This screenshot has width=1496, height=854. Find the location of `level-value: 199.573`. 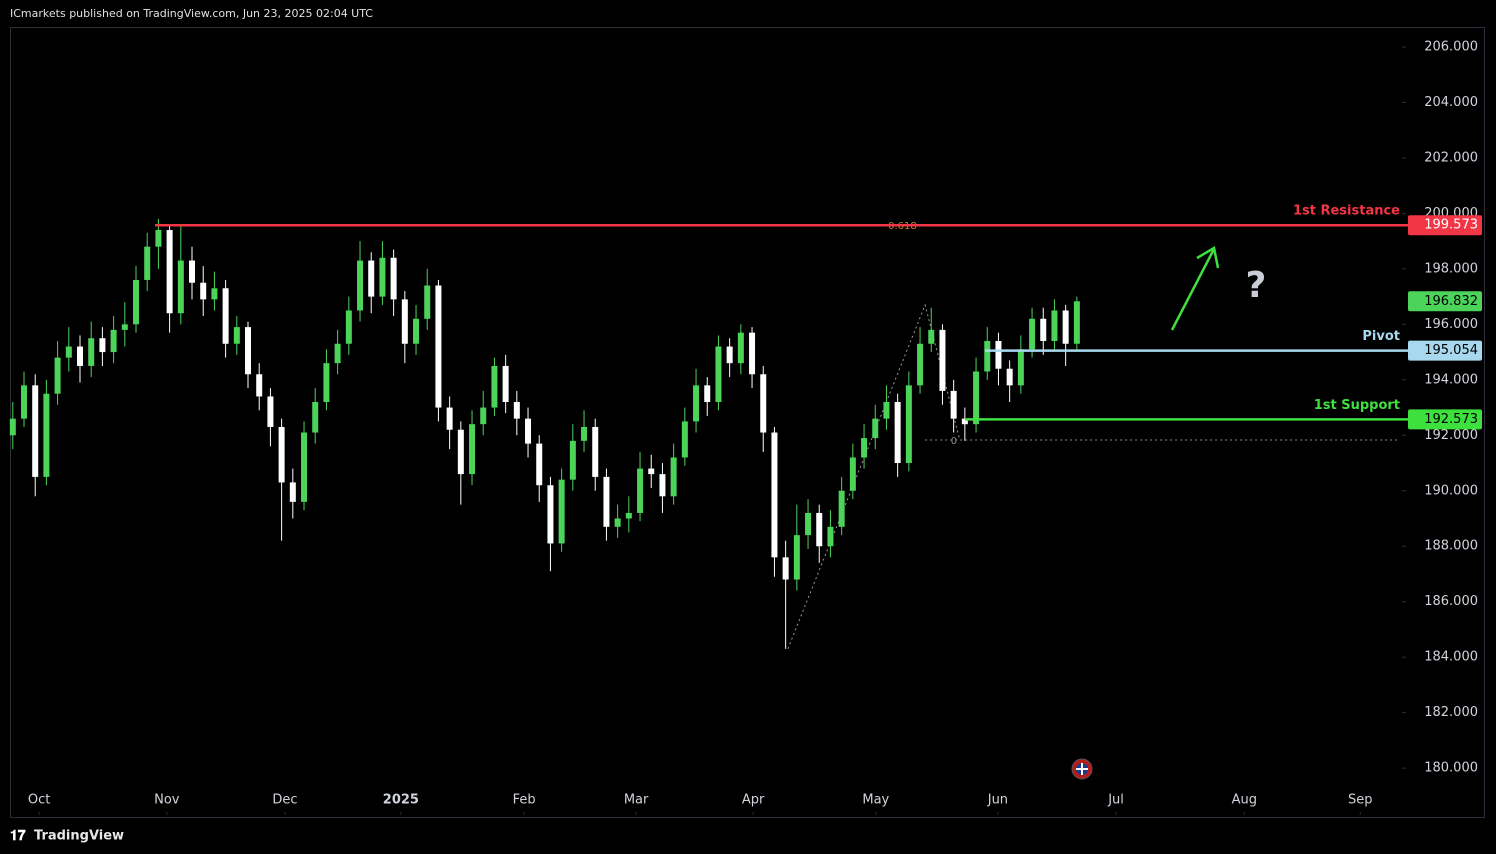

level-value: 199.573 is located at coordinates (1451, 225).